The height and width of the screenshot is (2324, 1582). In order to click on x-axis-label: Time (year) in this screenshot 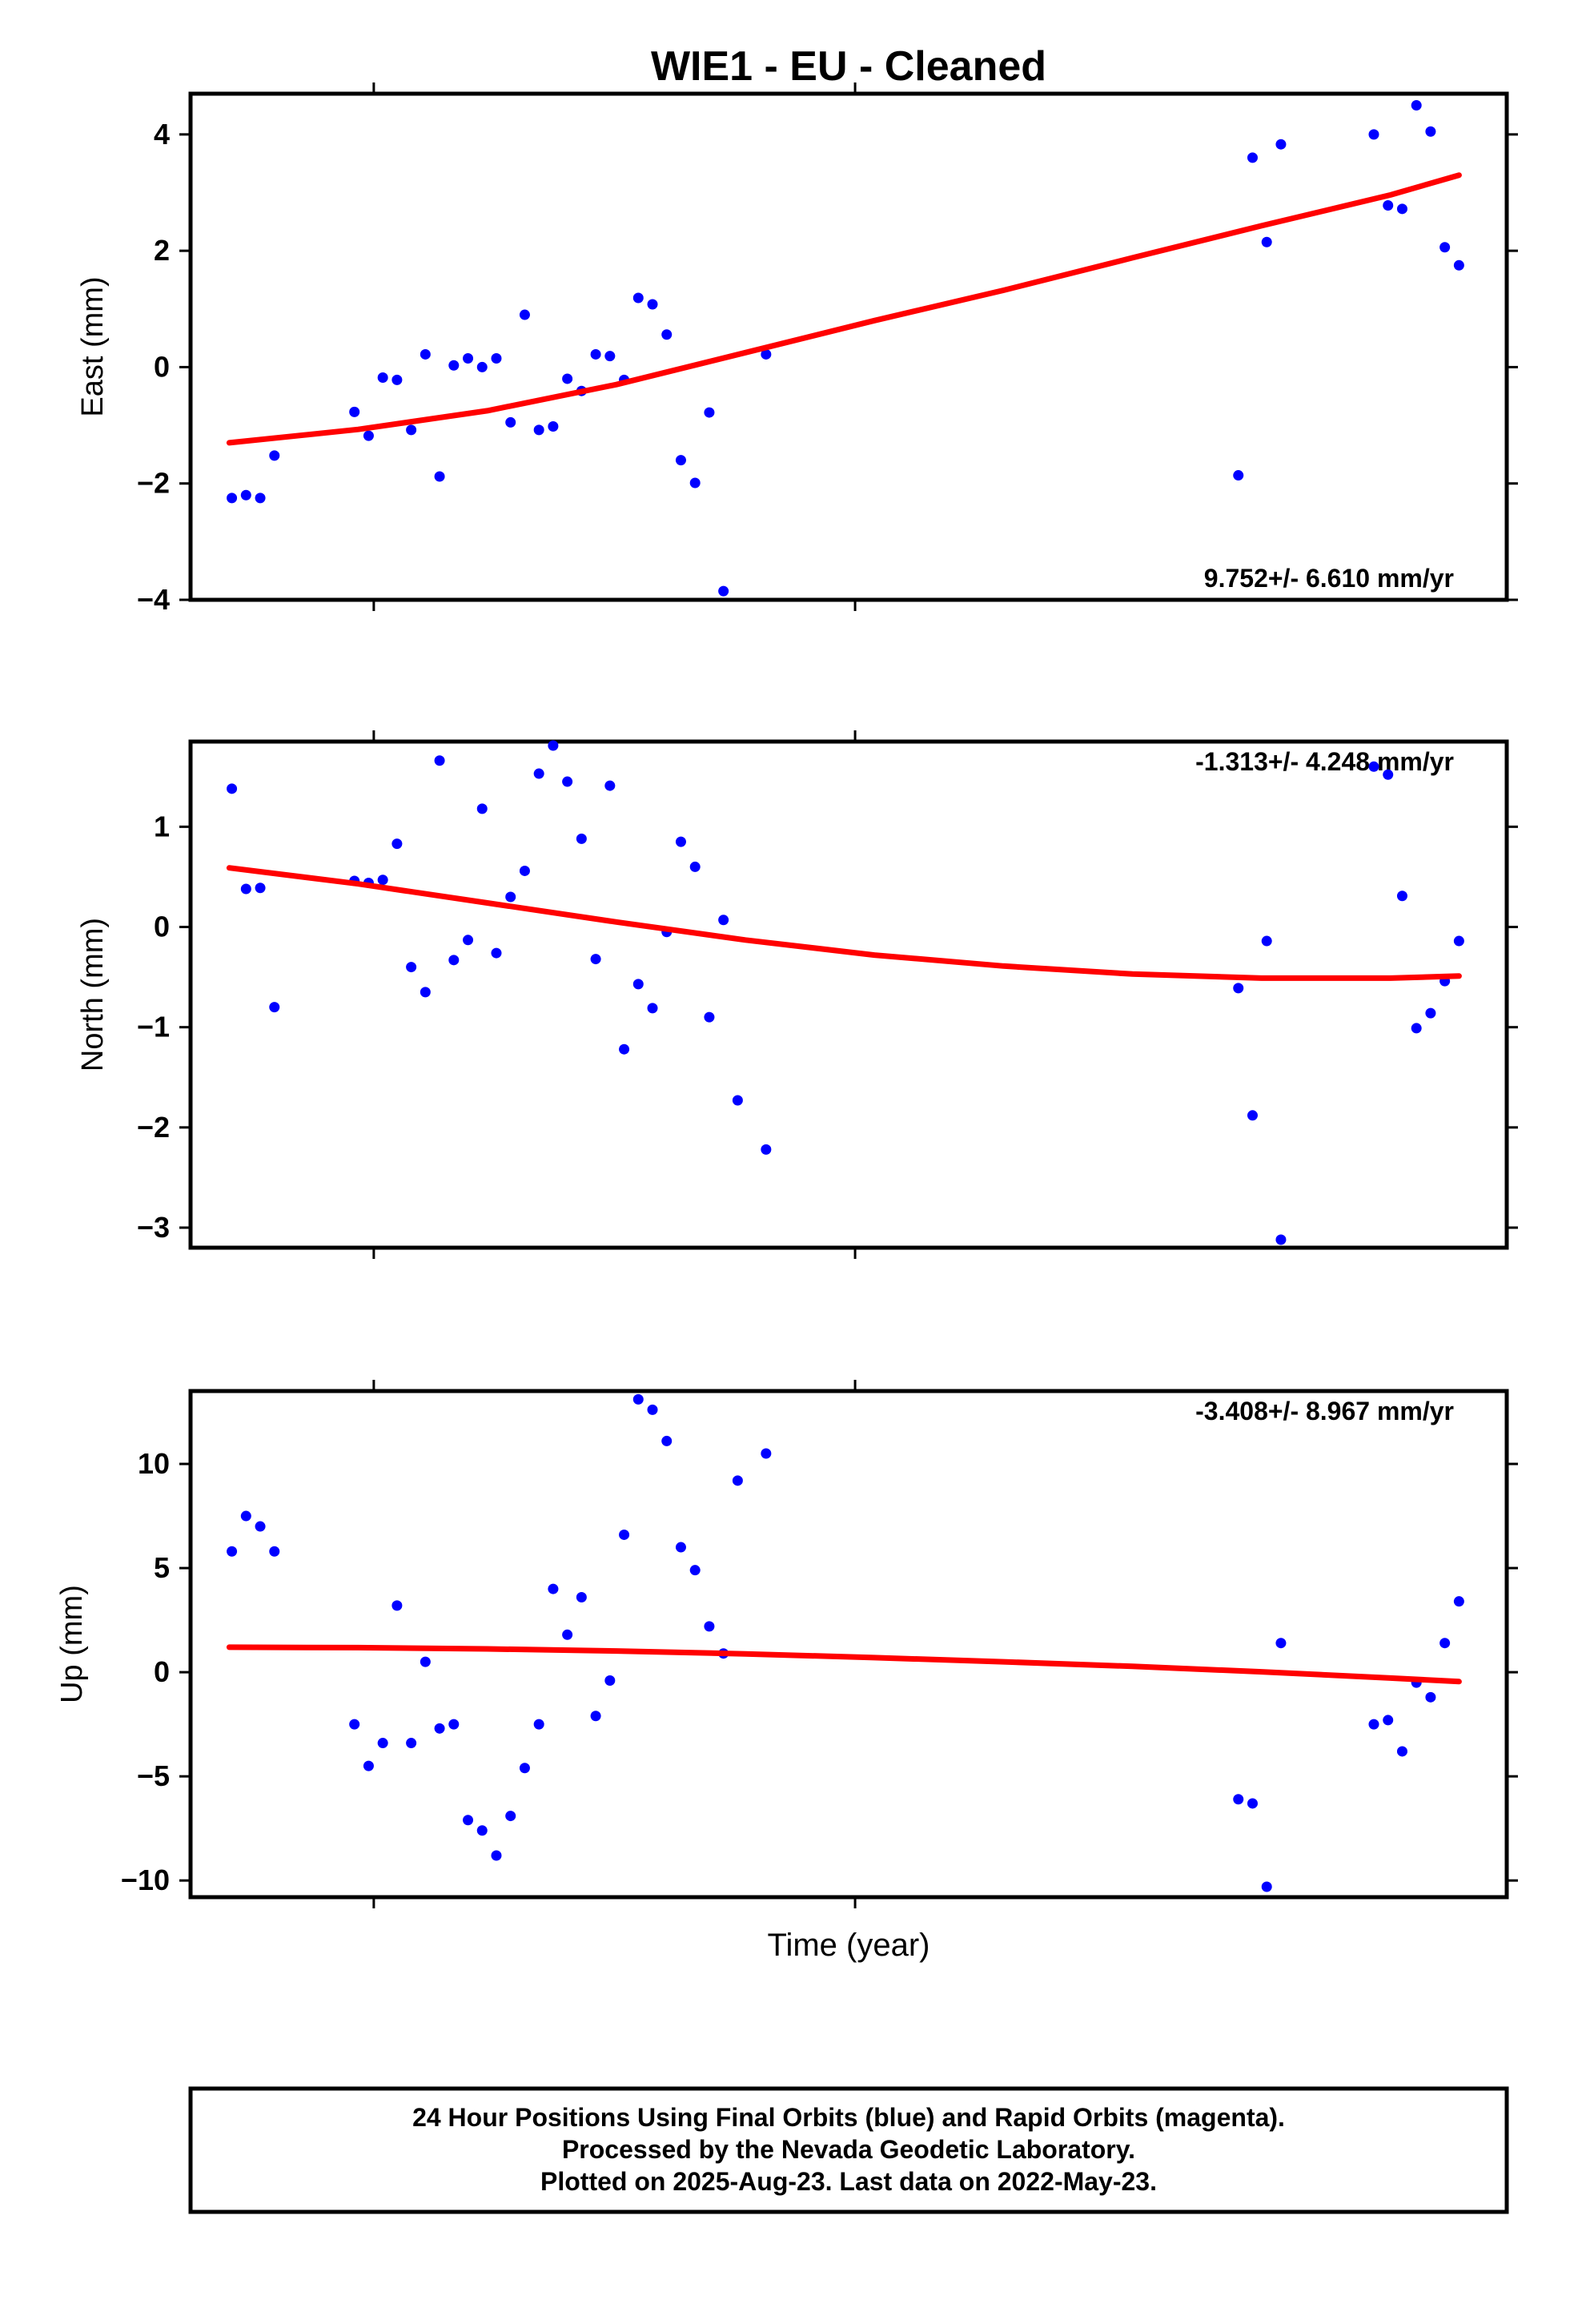, I will do `click(849, 1945)`.